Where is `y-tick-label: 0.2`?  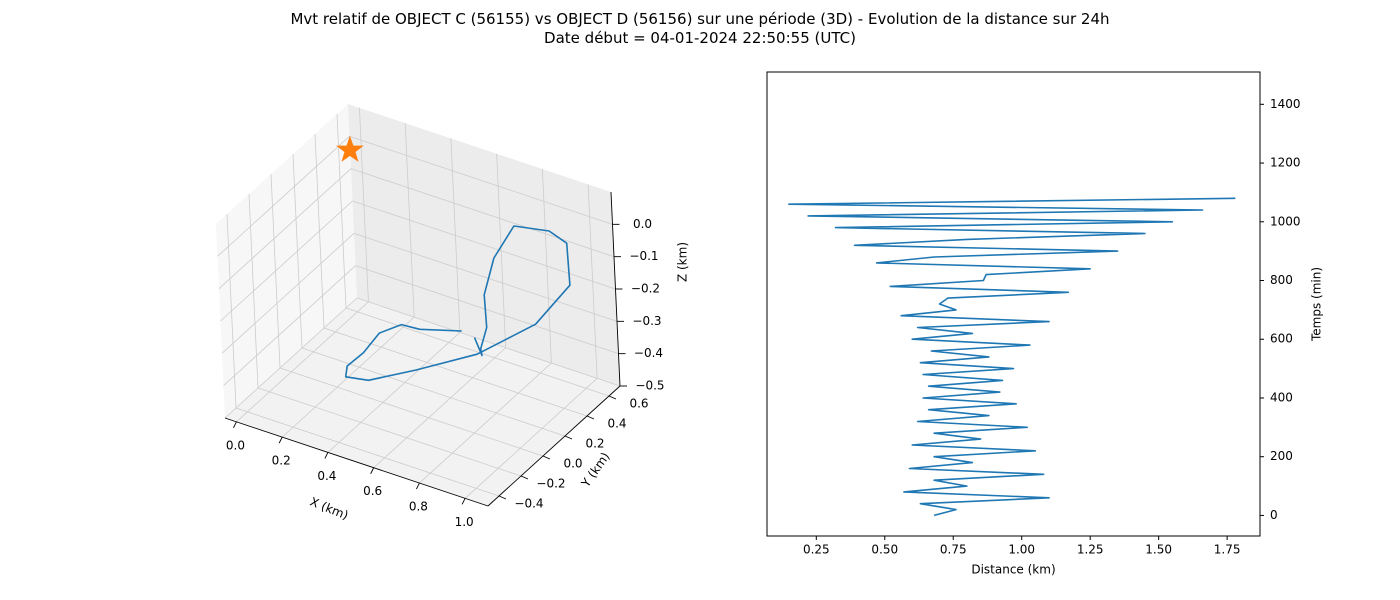
y-tick-label: 0.2 is located at coordinates (594, 444).